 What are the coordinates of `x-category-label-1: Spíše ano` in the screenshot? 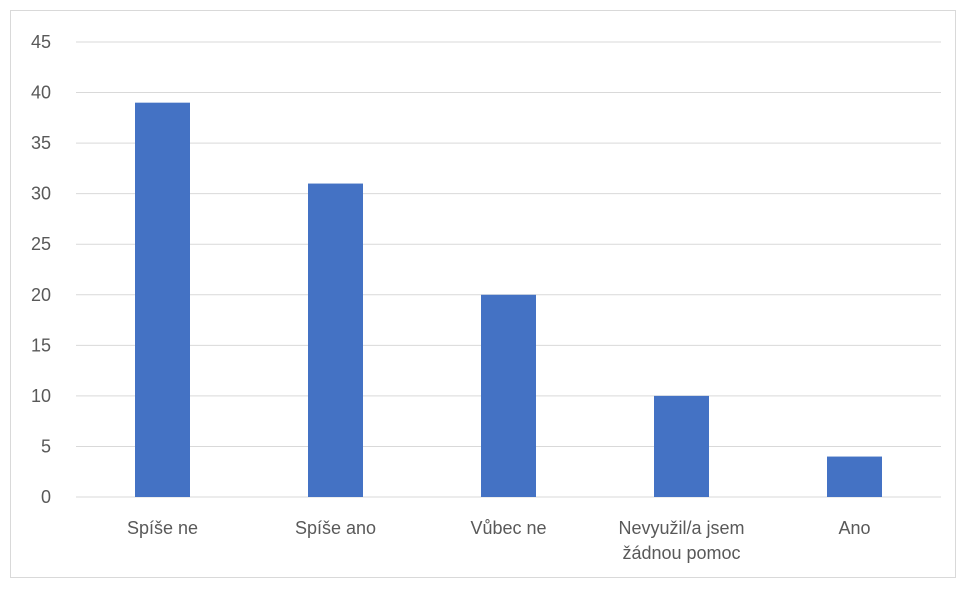 It's located at (335, 528).